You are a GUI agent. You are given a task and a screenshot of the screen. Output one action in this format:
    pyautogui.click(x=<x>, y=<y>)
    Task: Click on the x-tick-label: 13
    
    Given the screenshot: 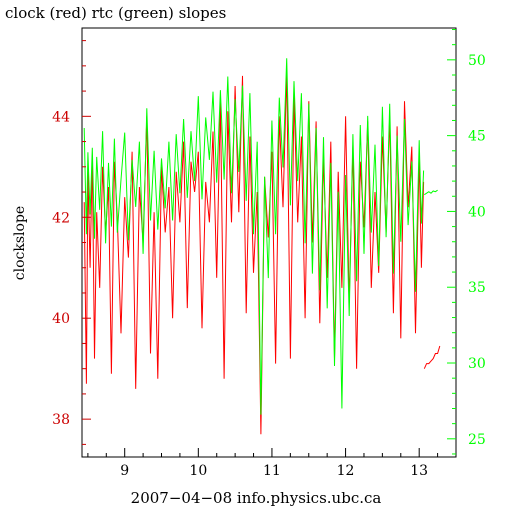 What is the action you would take?
    pyautogui.click(x=419, y=471)
    